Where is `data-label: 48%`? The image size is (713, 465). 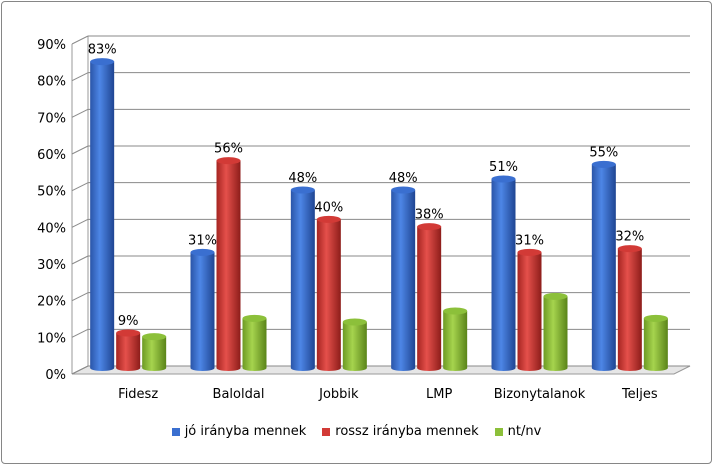
data-label: 48% is located at coordinates (403, 178).